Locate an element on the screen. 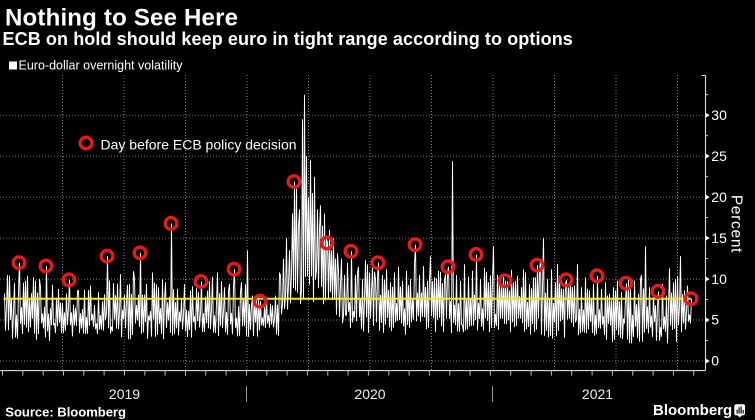  svg-text: 2021 is located at coordinates (597, 394).